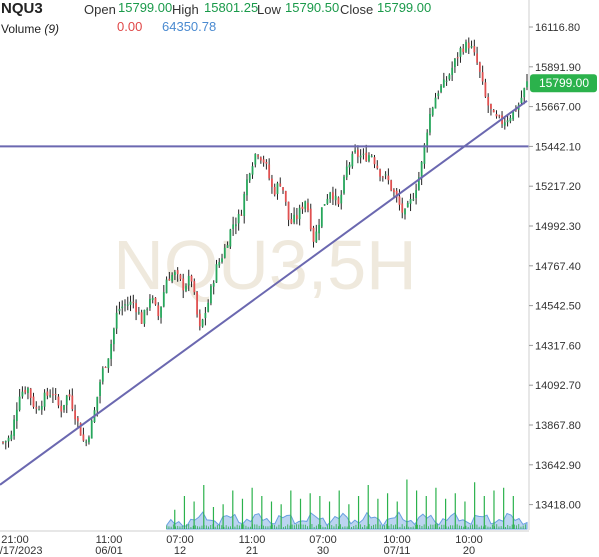 The width and height of the screenshot is (599, 557). I want to click on time-tick-bottom: 06/01, so click(109, 551).